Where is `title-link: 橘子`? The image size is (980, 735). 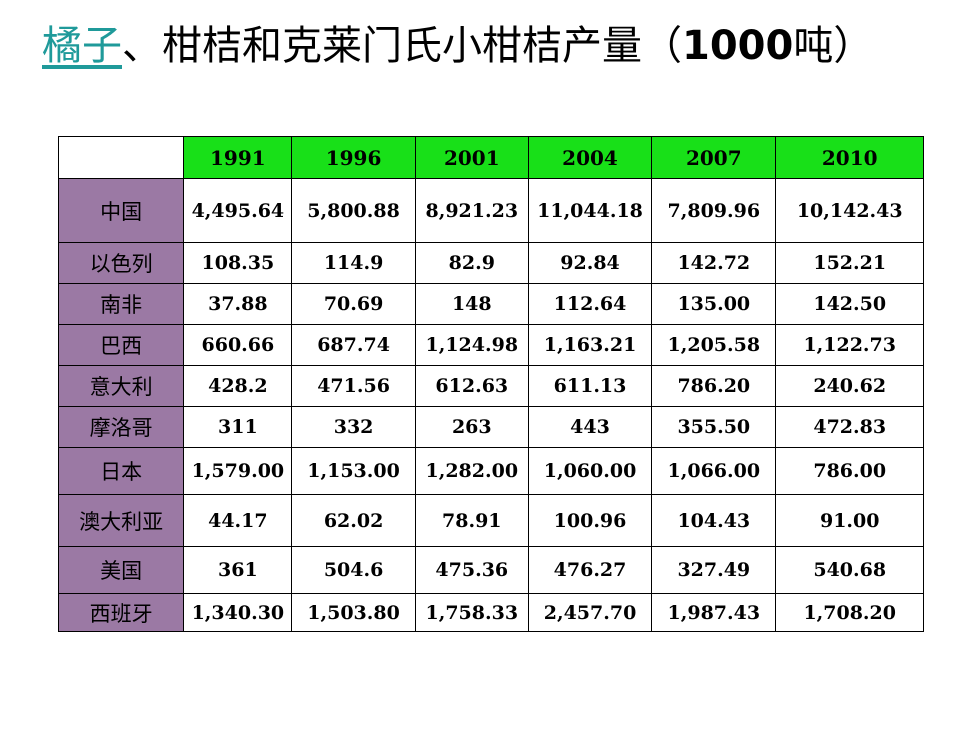
title-link: 橘子 is located at coordinates (82, 46).